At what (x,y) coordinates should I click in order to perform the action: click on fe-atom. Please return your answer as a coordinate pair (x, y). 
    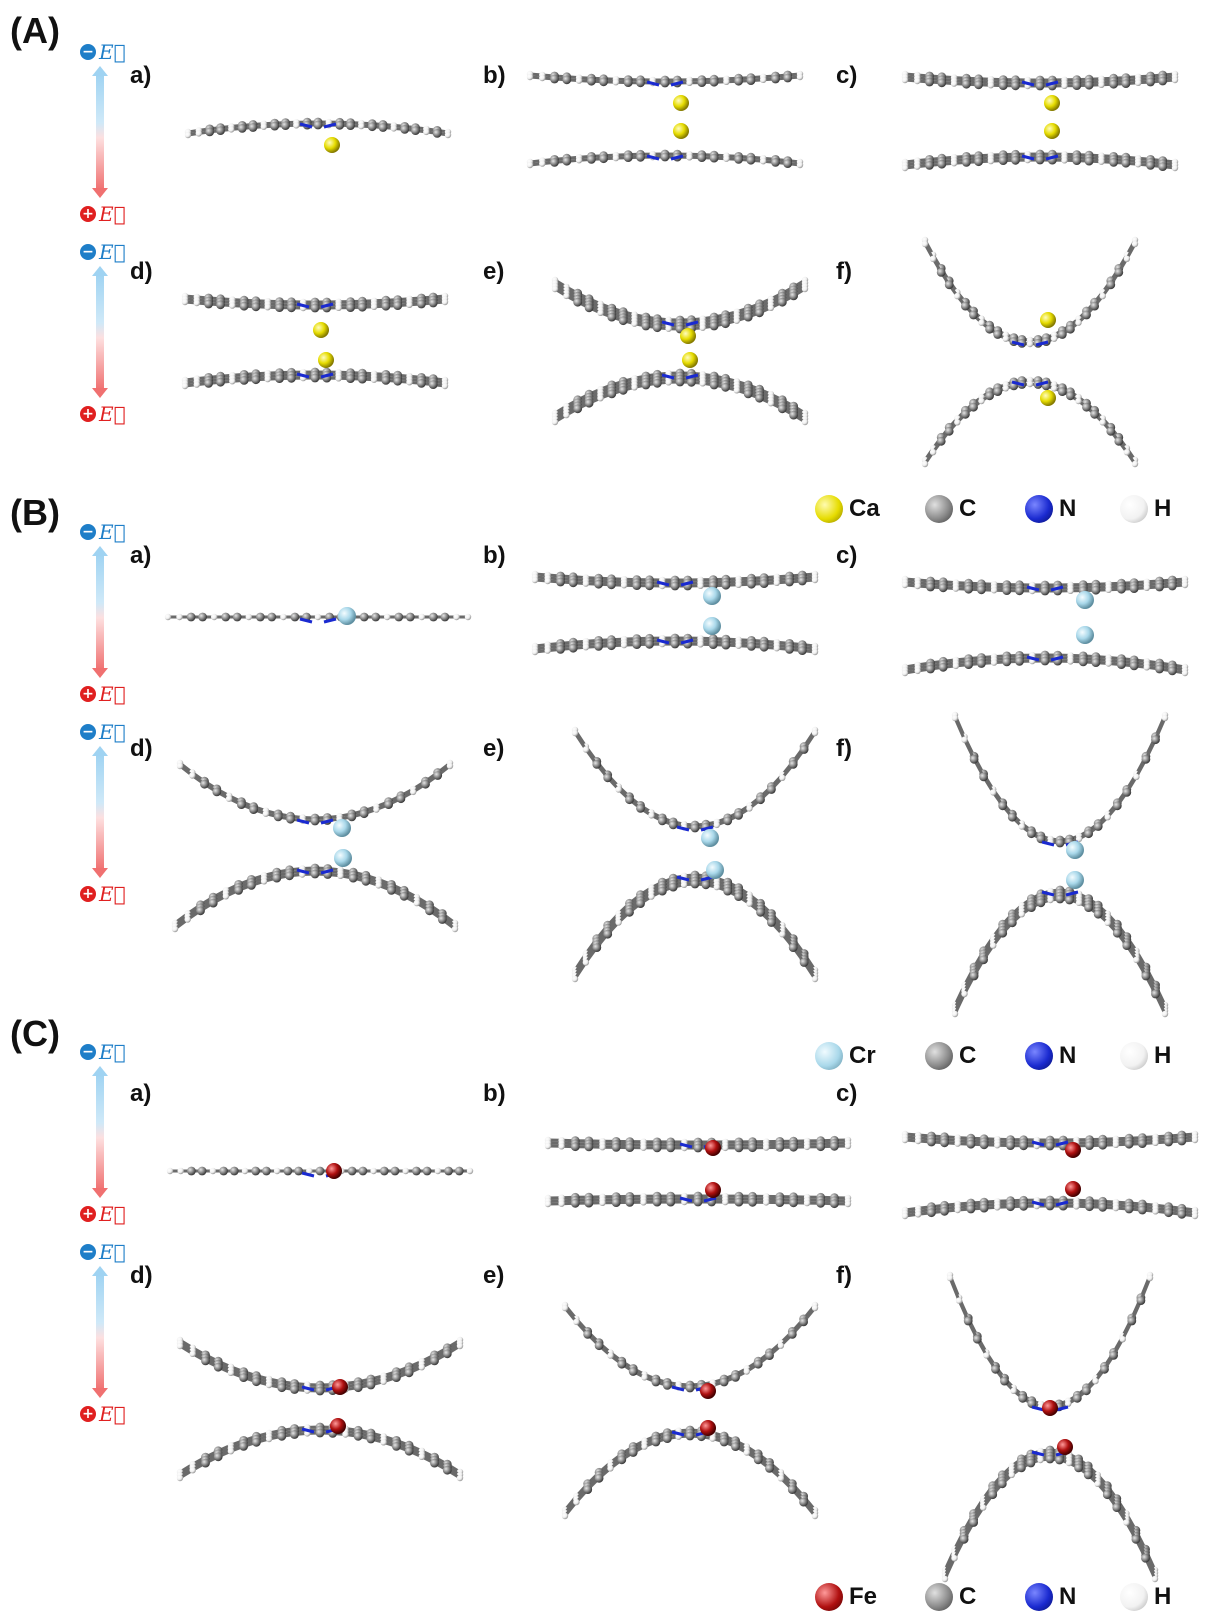
    Looking at the image, I should click on (708, 1391).